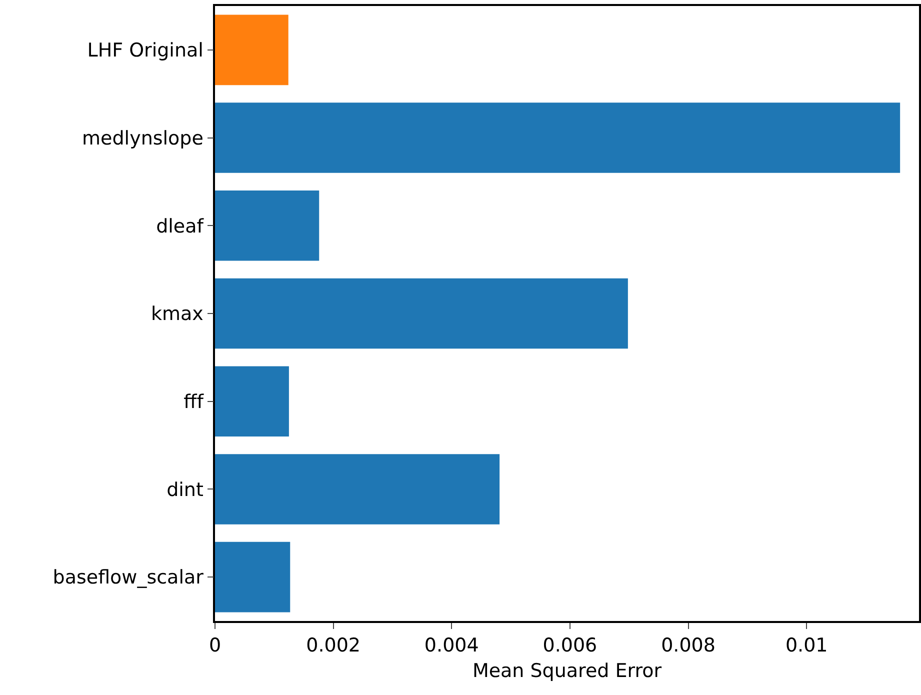 Image resolution: width=921 pixels, height=695 pixels. What do you see at coordinates (333, 645) in the screenshot?
I see `x-tick-label: 0.002` at bounding box center [333, 645].